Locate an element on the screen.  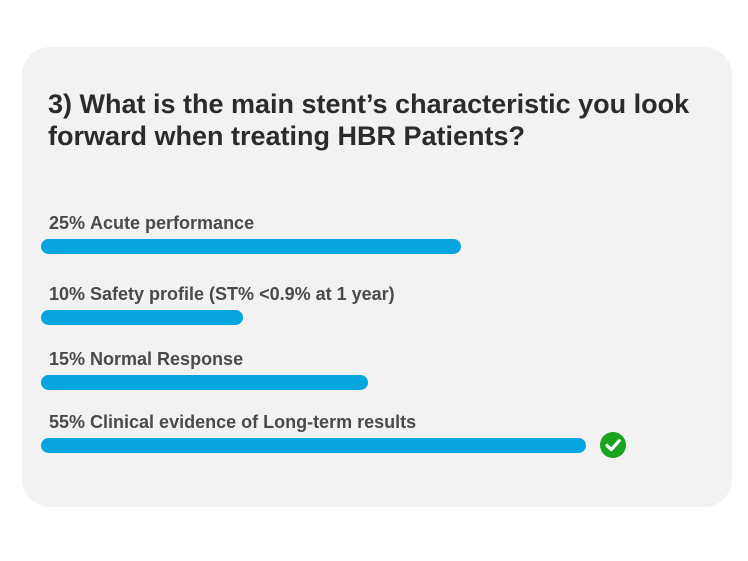
option-text: Safety profile (ST% <0.9% at 1 year) is located at coordinates (242, 294).